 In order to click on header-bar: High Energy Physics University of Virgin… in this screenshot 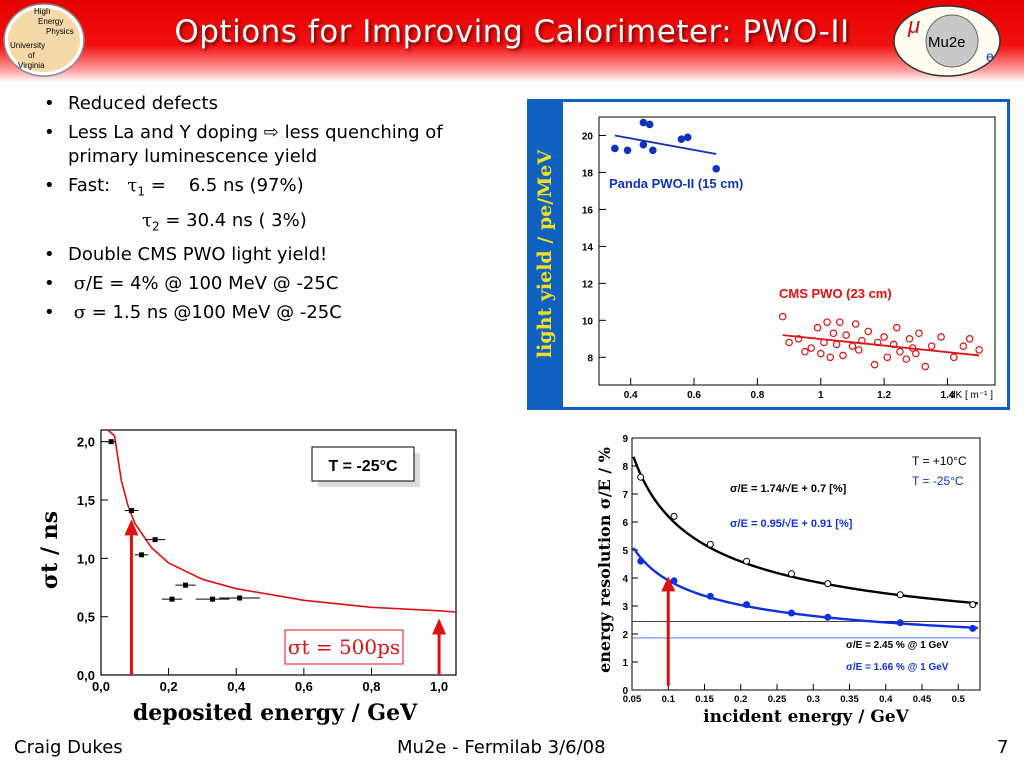, I will do `click(512, 41)`.